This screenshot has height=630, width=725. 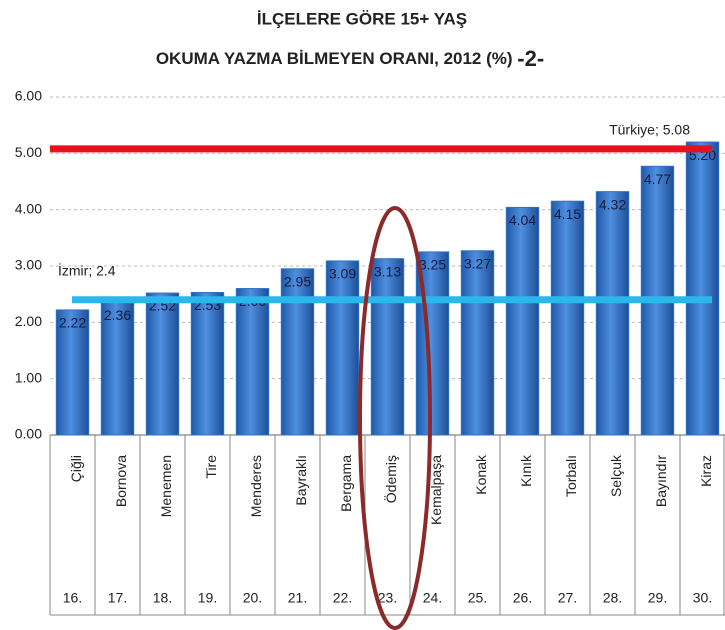 I want to click on rank-label: 29., so click(x=657, y=598).